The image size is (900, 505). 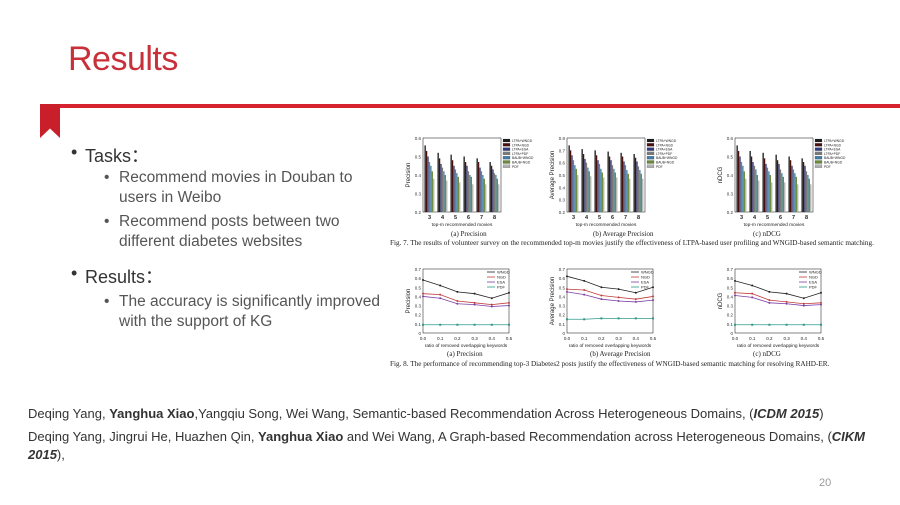 I want to click on x-tick-label: 5, so click(x=455, y=218).